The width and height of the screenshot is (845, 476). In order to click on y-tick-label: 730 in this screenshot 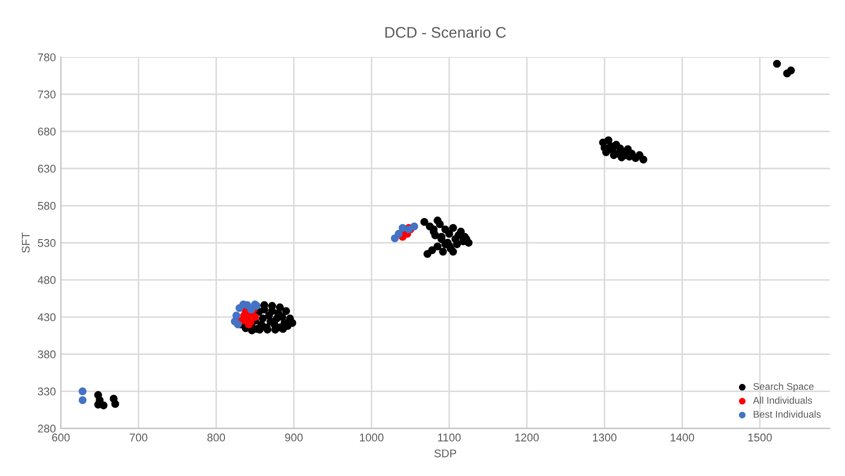, I will do `click(47, 94)`.